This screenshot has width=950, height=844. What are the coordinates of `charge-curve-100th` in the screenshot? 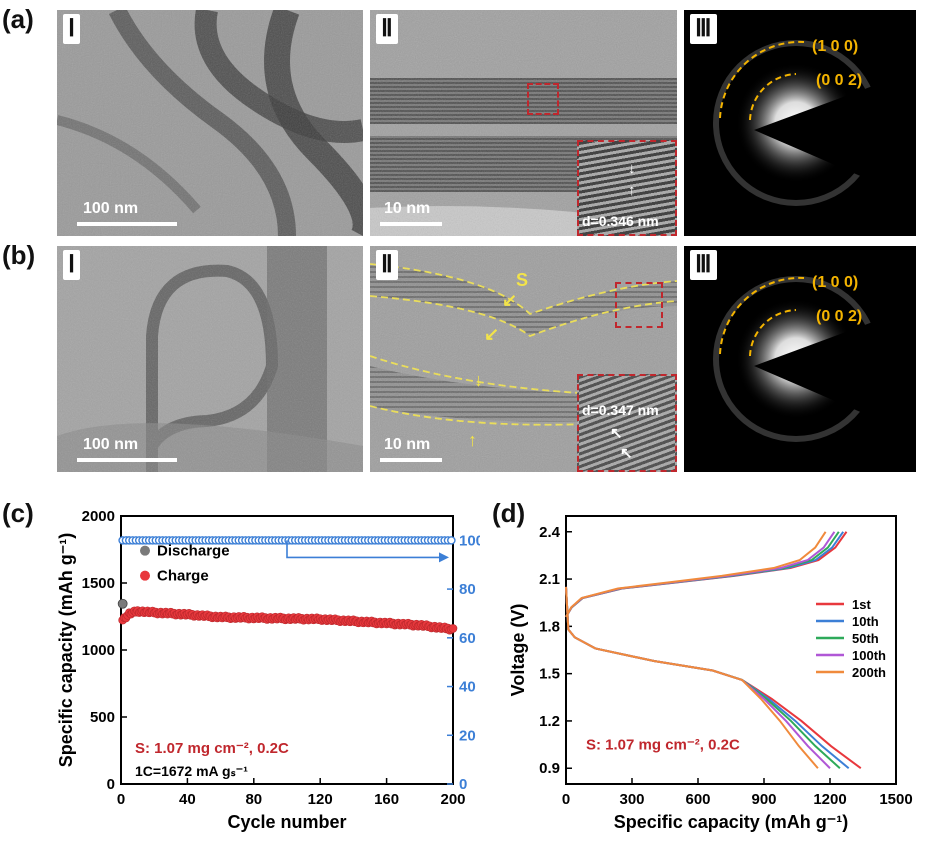 It's located at (700, 574).